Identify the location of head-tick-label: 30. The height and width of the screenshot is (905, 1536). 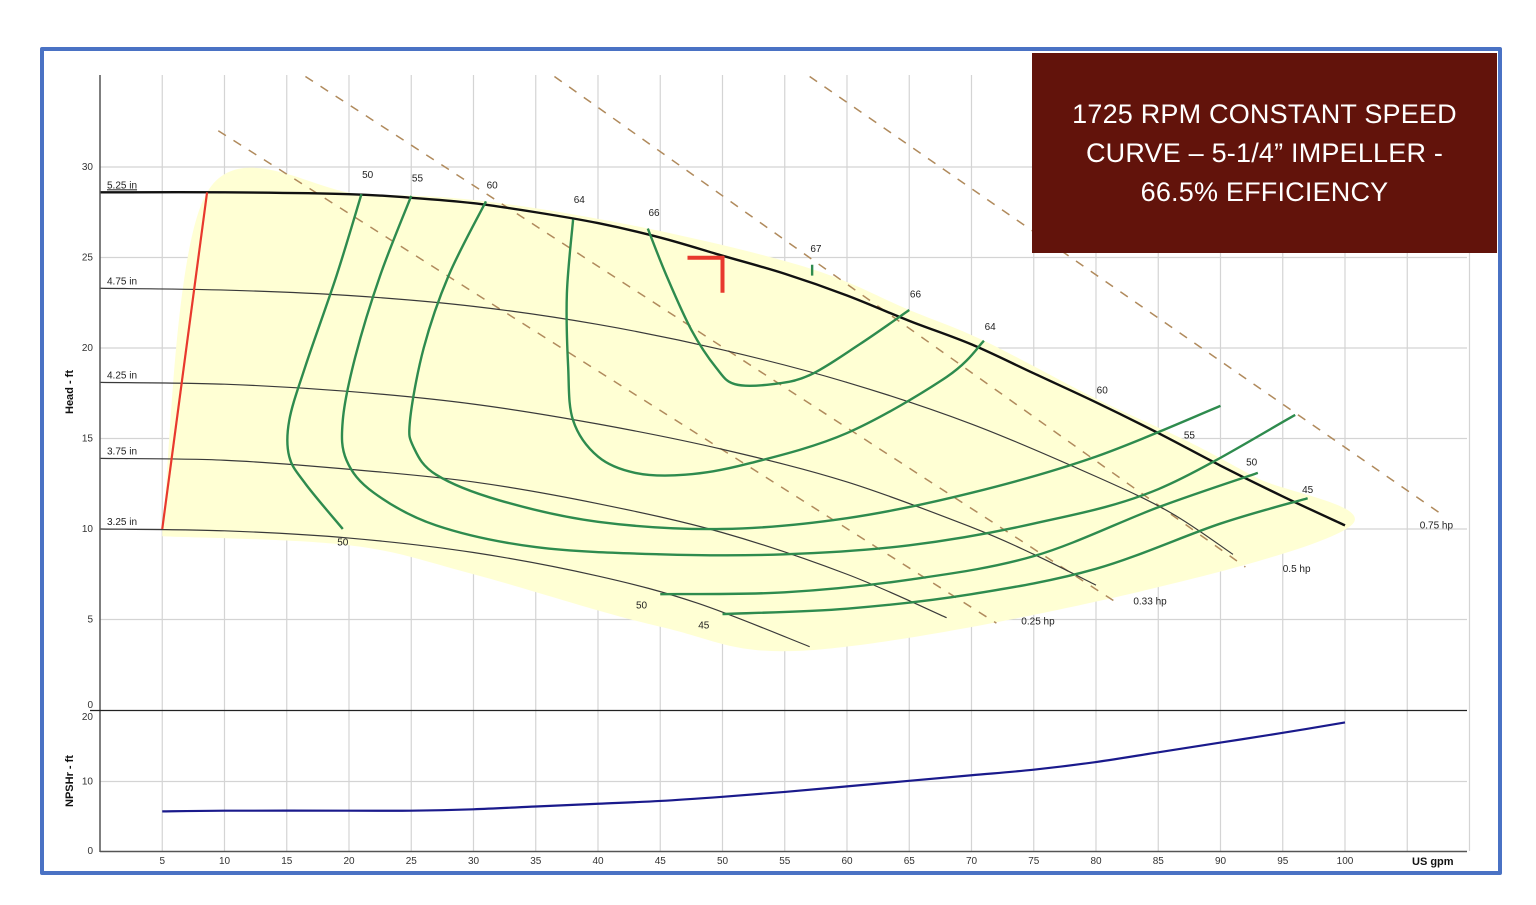
(88, 167).